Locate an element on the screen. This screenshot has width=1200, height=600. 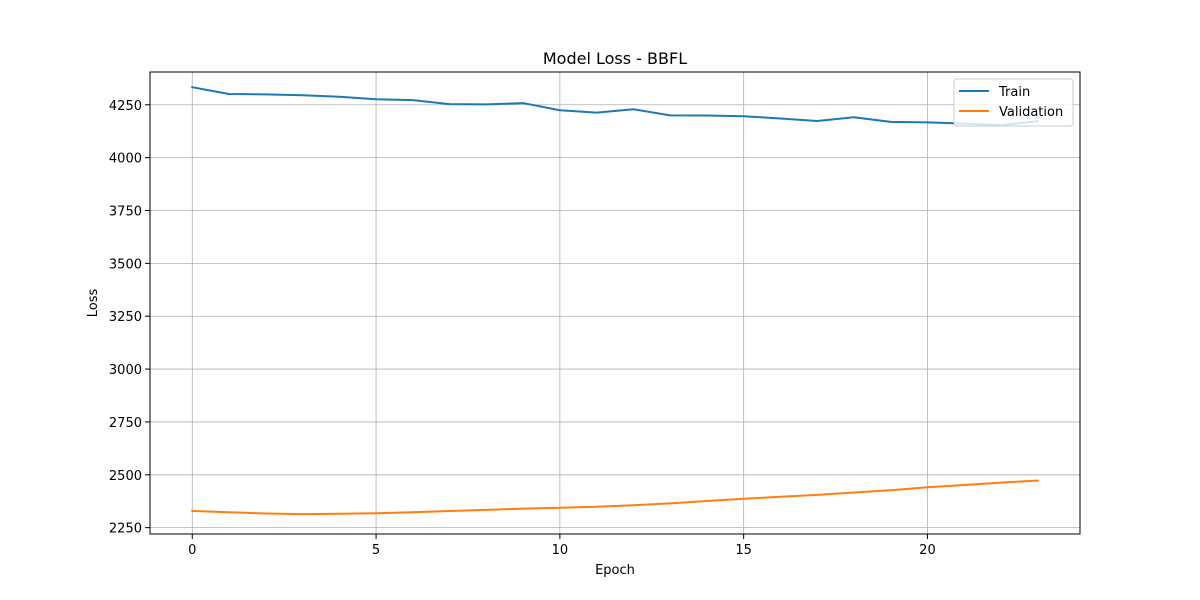
y-tick-label: 2750 is located at coordinates (125, 423).